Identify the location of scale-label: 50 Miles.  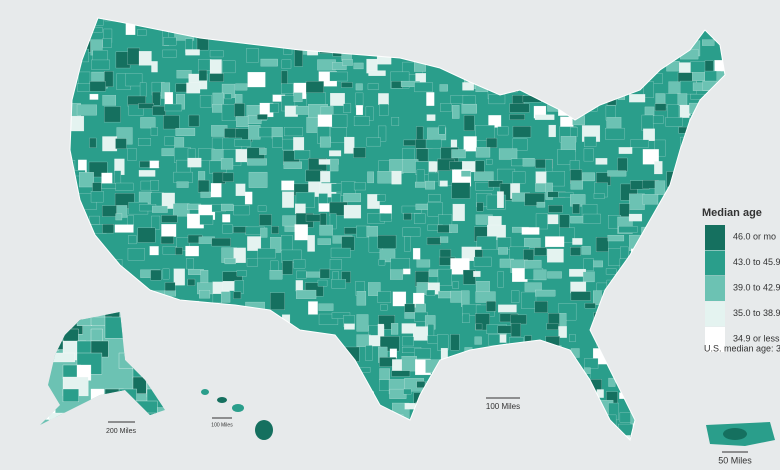
(735, 460).